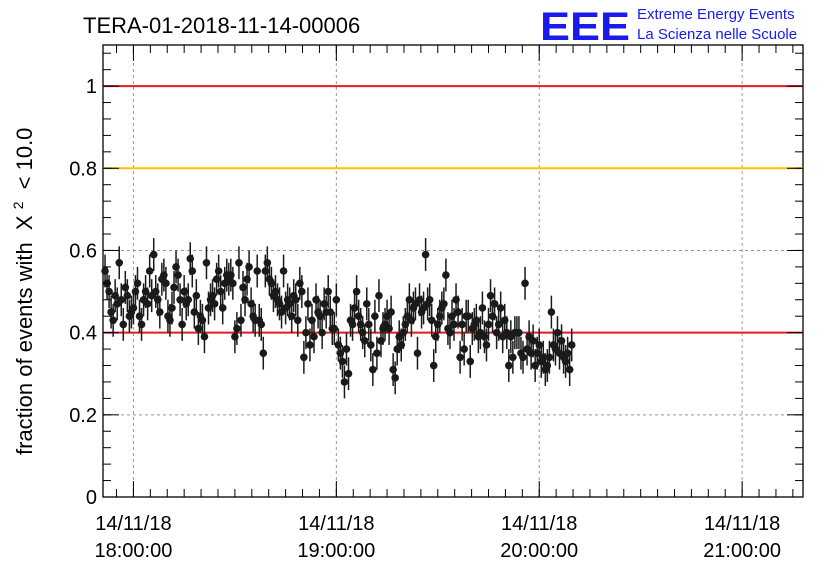  Describe the element at coordinates (91, 498) in the screenshot. I see `y-tick-label: 0` at that location.